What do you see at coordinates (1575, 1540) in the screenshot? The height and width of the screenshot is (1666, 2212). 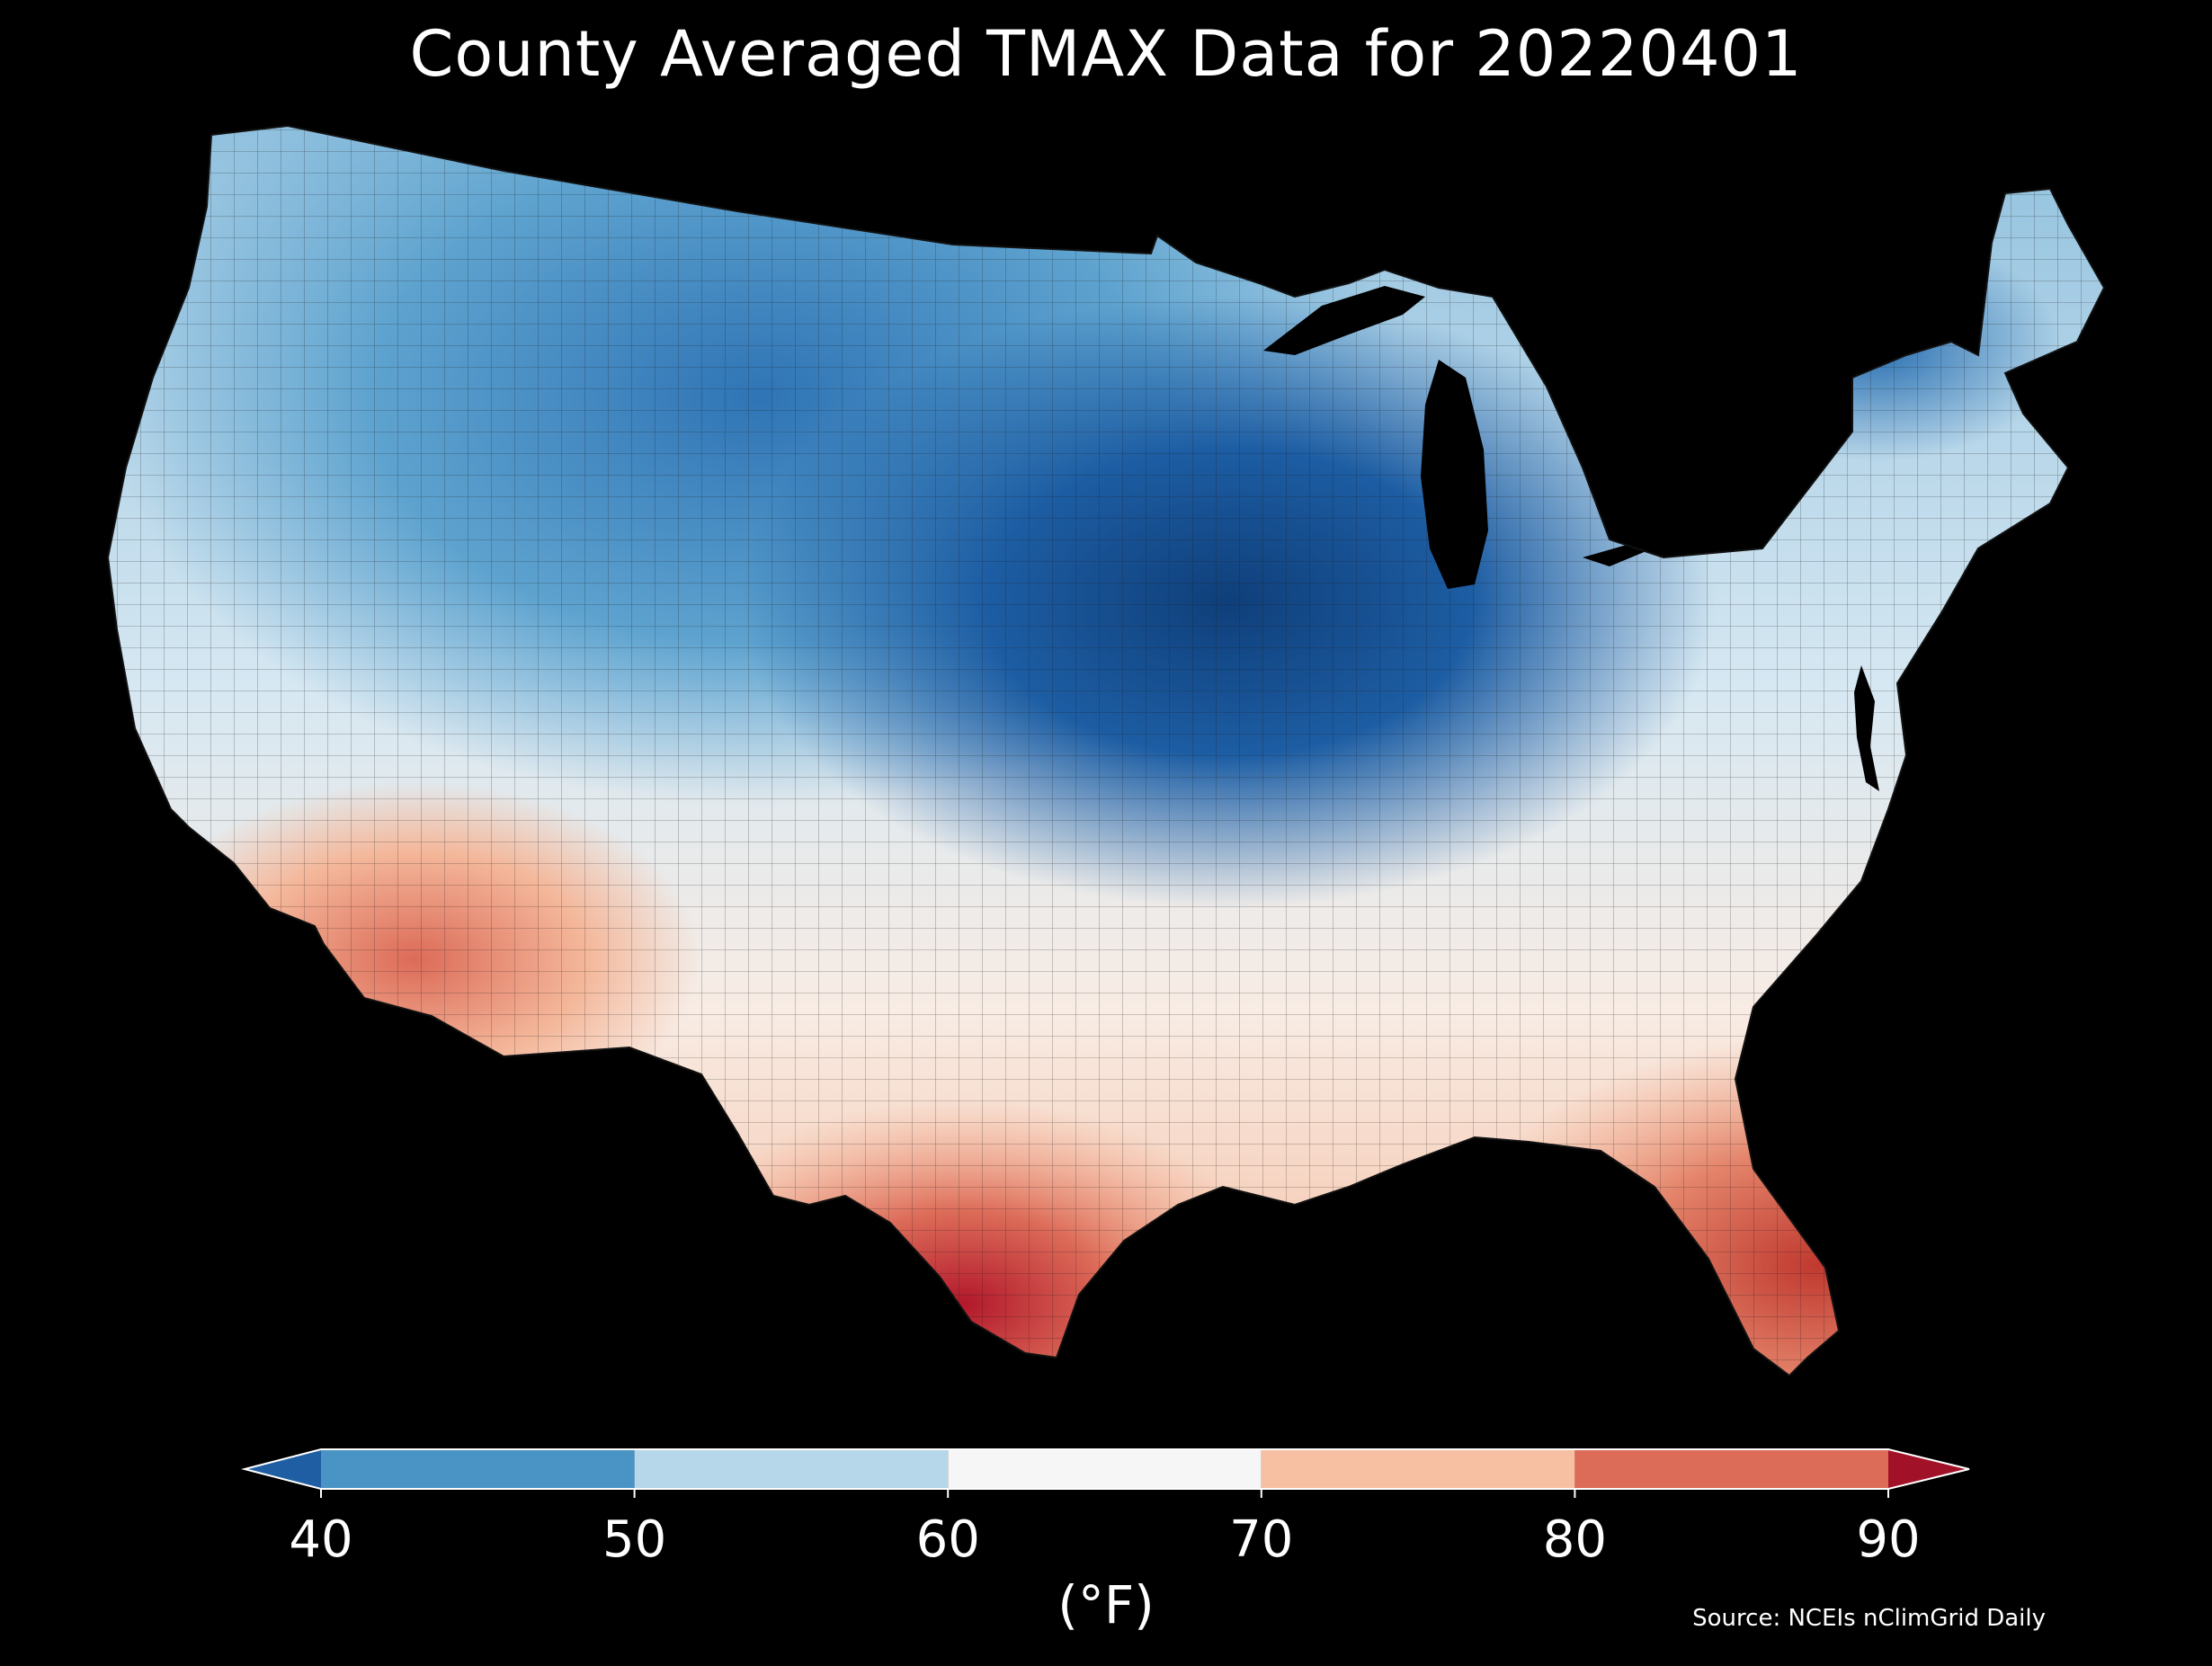 I see `colorbar-tick-label: 80` at bounding box center [1575, 1540].